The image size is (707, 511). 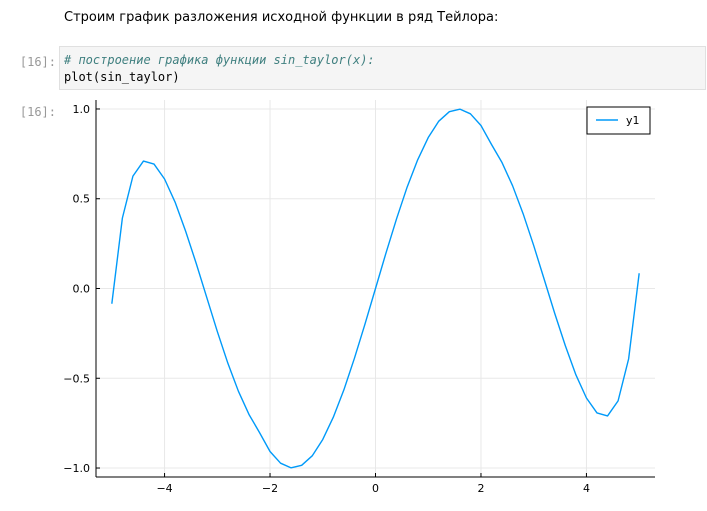 What do you see at coordinates (82, 199) in the screenshot?
I see `y-tick-label: 0.5` at bounding box center [82, 199].